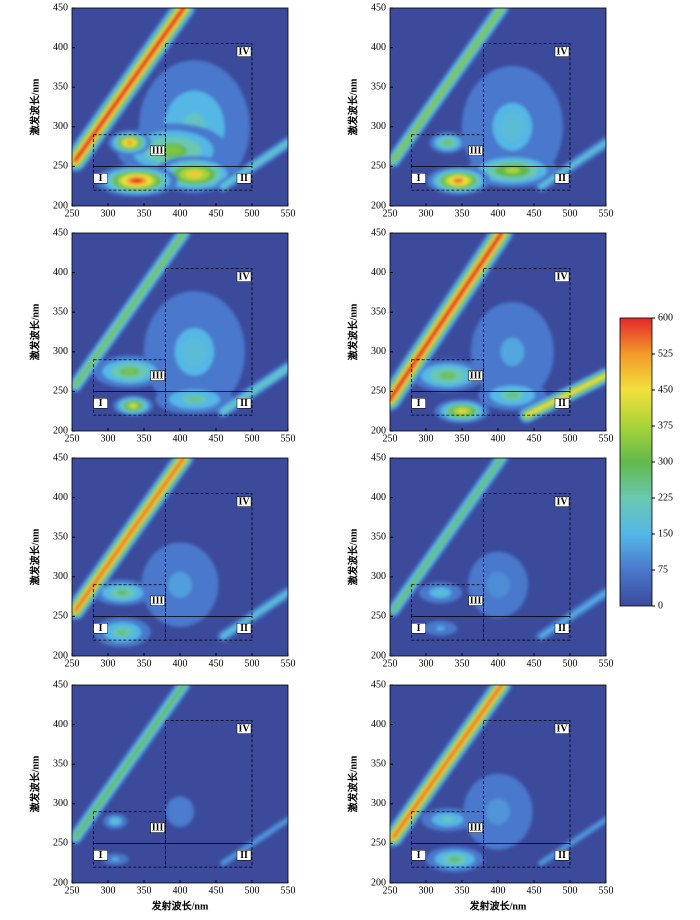 The image size is (700, 920). I want to click on y-tick-label: 250, so click(60, 616).